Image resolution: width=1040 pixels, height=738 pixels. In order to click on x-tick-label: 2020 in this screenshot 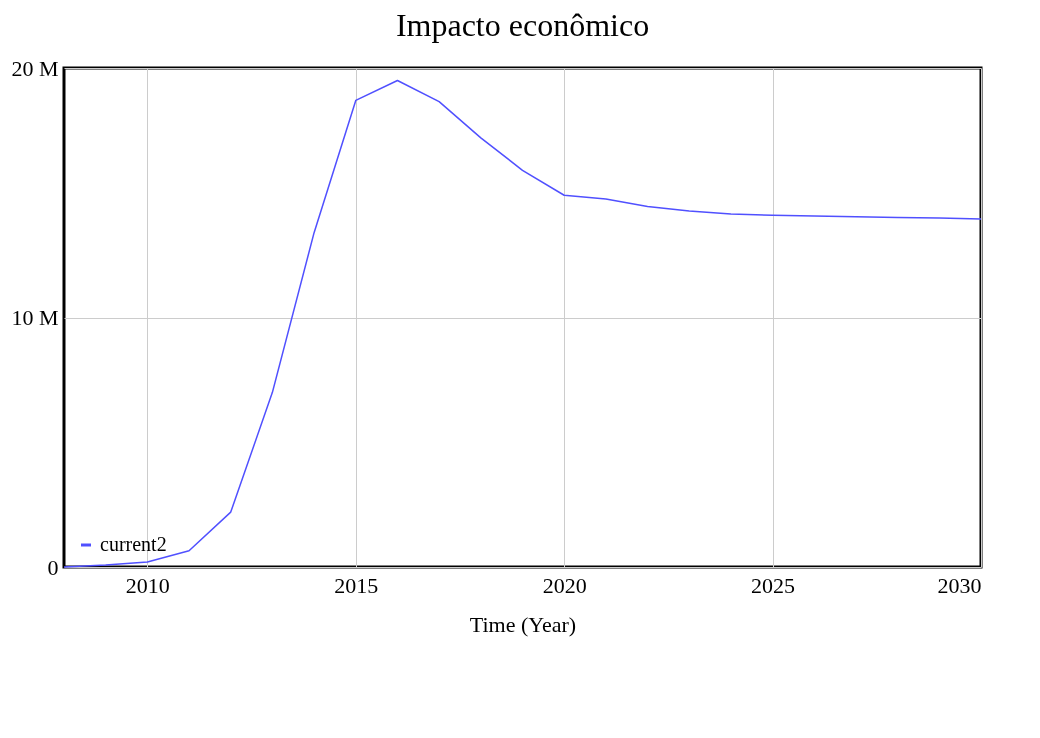, I will do `click(564, 585)`.